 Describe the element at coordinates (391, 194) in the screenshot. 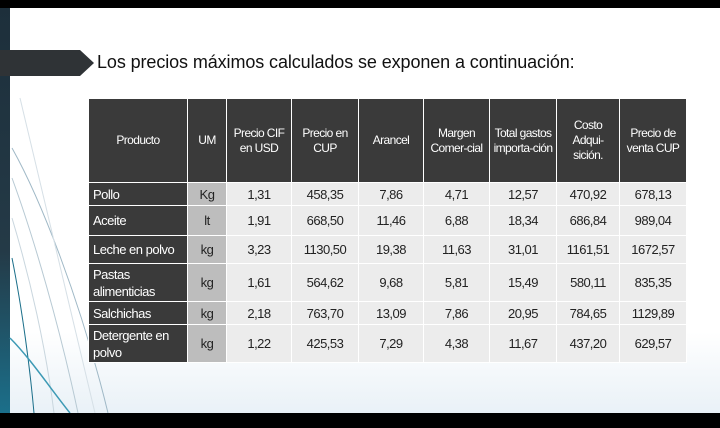

I see `cell-arancel: 7,86` at that location.